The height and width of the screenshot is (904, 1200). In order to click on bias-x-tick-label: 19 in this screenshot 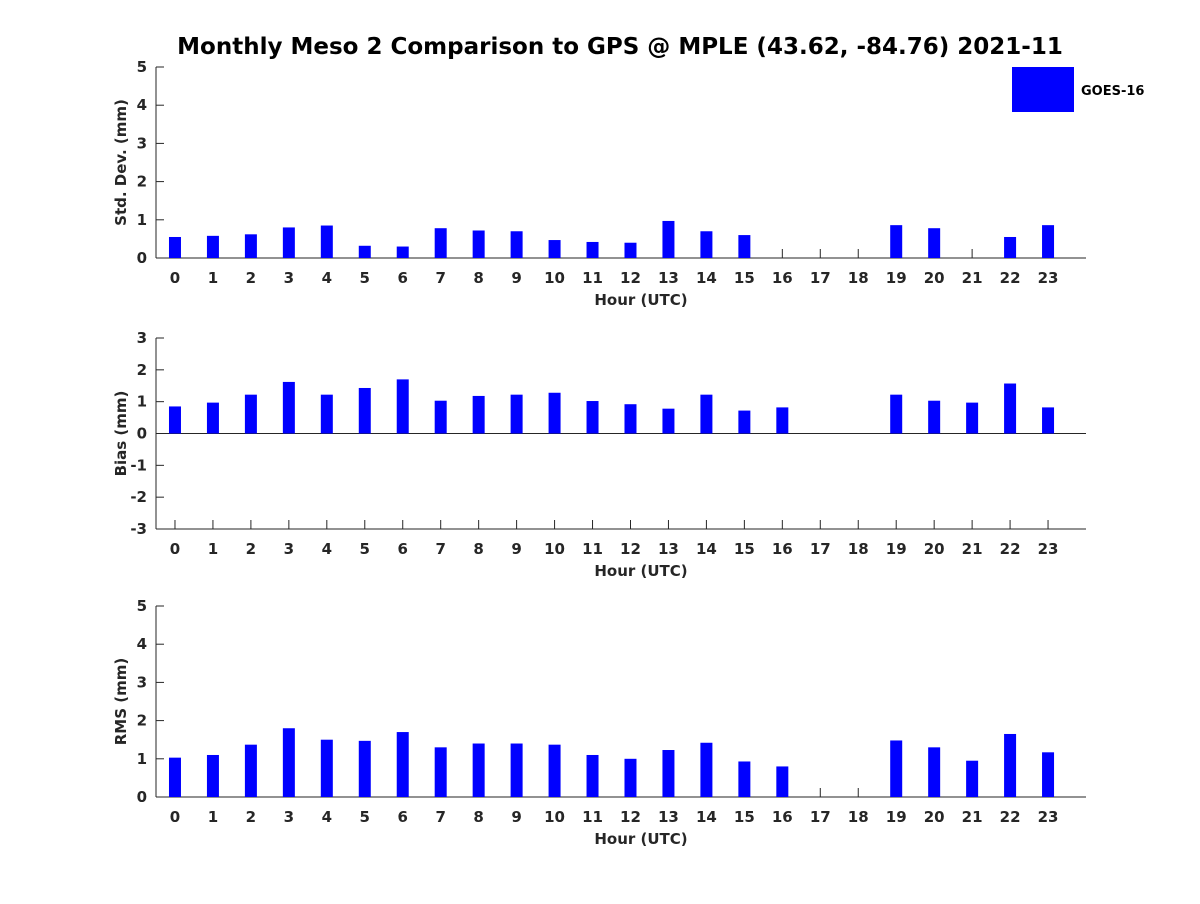, I will do `click(896, 549)`.